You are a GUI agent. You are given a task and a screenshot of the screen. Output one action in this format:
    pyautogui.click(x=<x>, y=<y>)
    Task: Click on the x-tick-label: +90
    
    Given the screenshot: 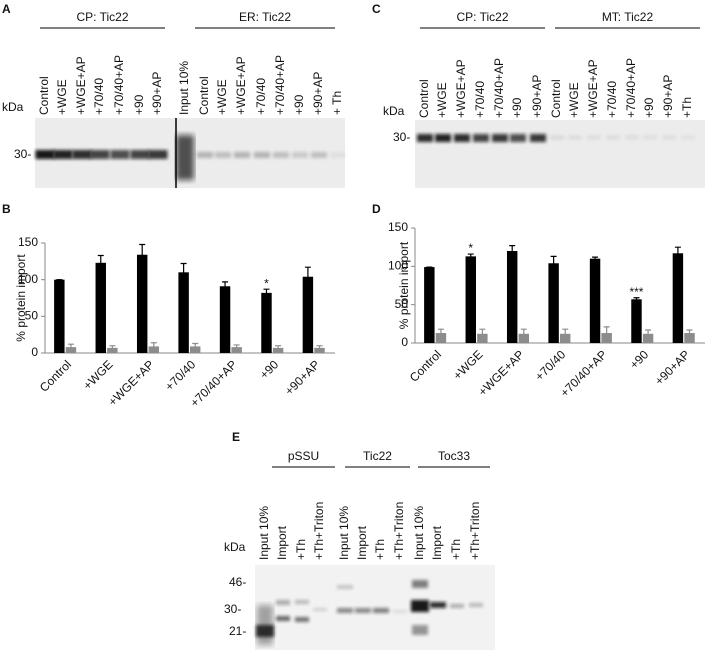 What is the action you would take?
    pyautogui.click(x=269, y=369)
    